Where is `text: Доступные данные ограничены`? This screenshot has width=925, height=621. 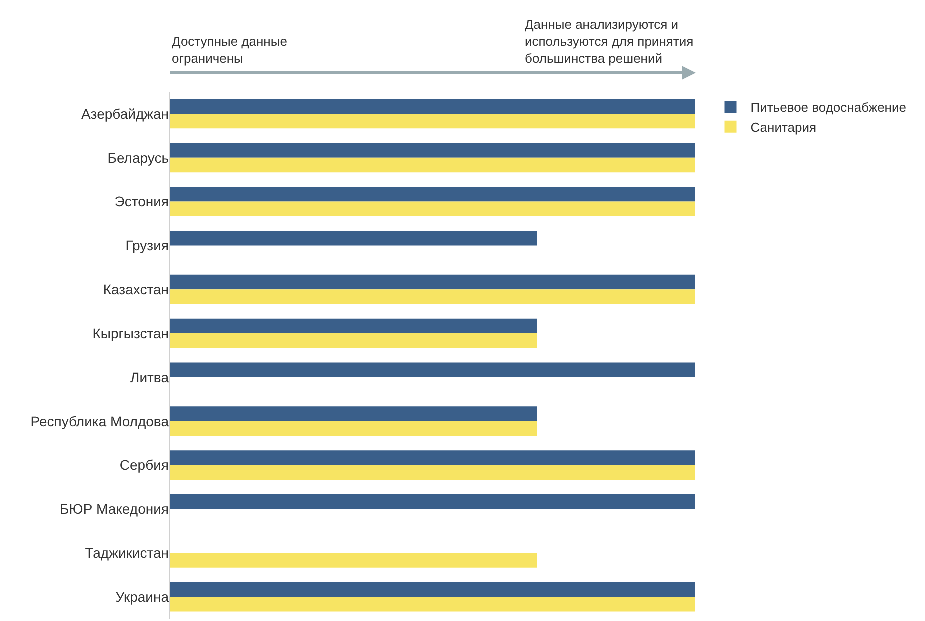
text: Доступные данные ограничены is located at coordinates (230, 50).